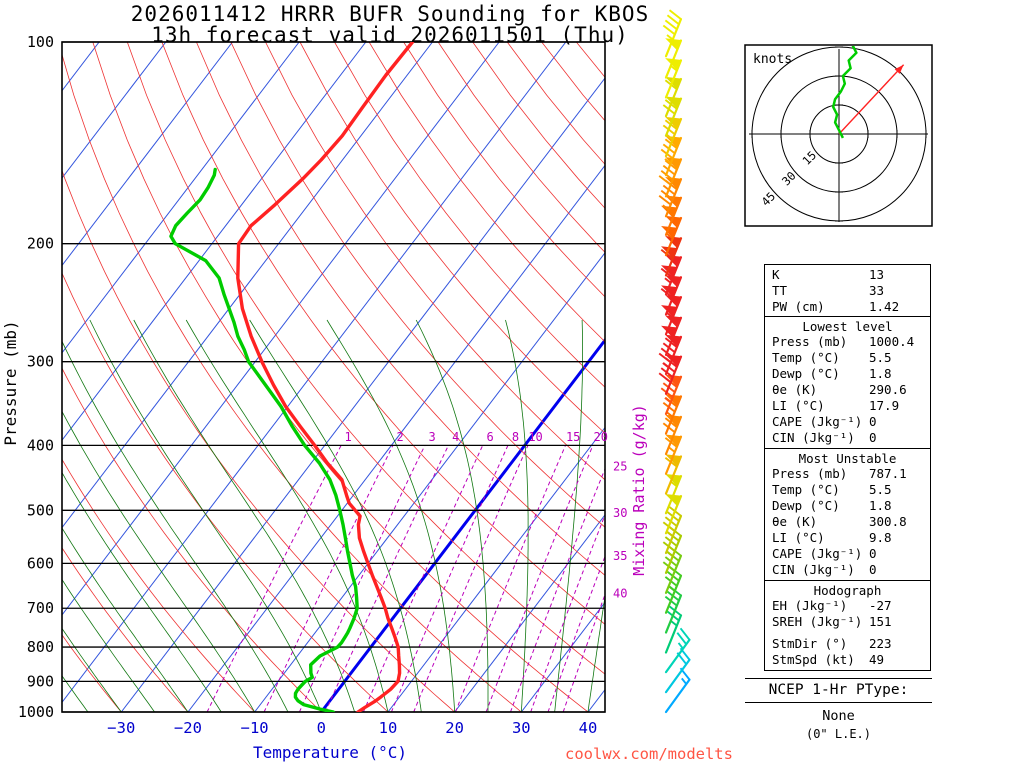  What do you see at coordinates (838, 734) in the screenshot?
I see `ptype-note: (0" L.E.)` at bounding box center [838, 734].